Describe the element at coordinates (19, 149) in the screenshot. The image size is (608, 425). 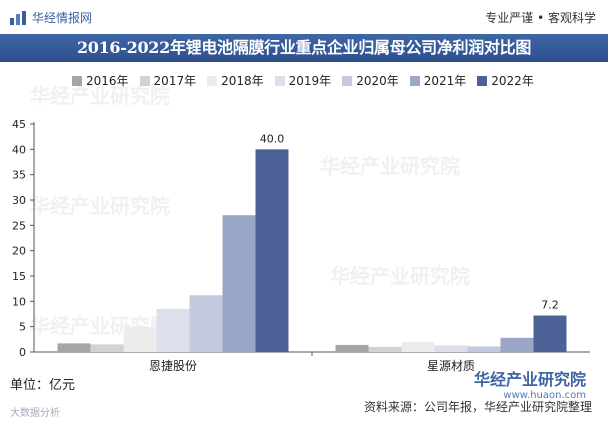
I see `y-tick-label: 40` at that location.